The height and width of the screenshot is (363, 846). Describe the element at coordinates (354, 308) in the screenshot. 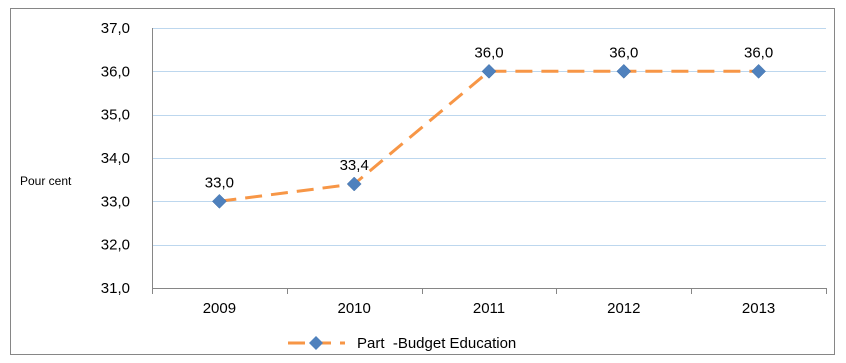

I see `x-tick-label: 2010` at that location.